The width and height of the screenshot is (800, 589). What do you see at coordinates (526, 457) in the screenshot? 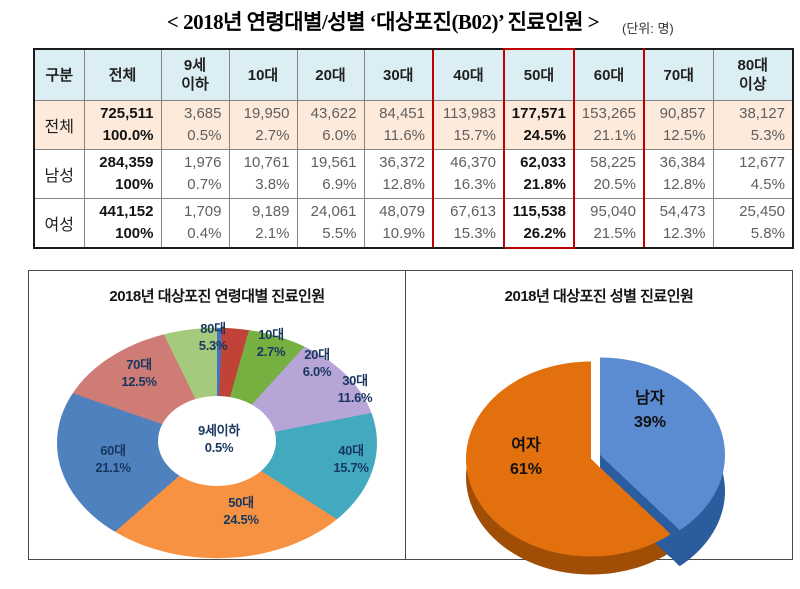
I see `pie-slice-label: 여자 61%` at bounding box center [526, 457].